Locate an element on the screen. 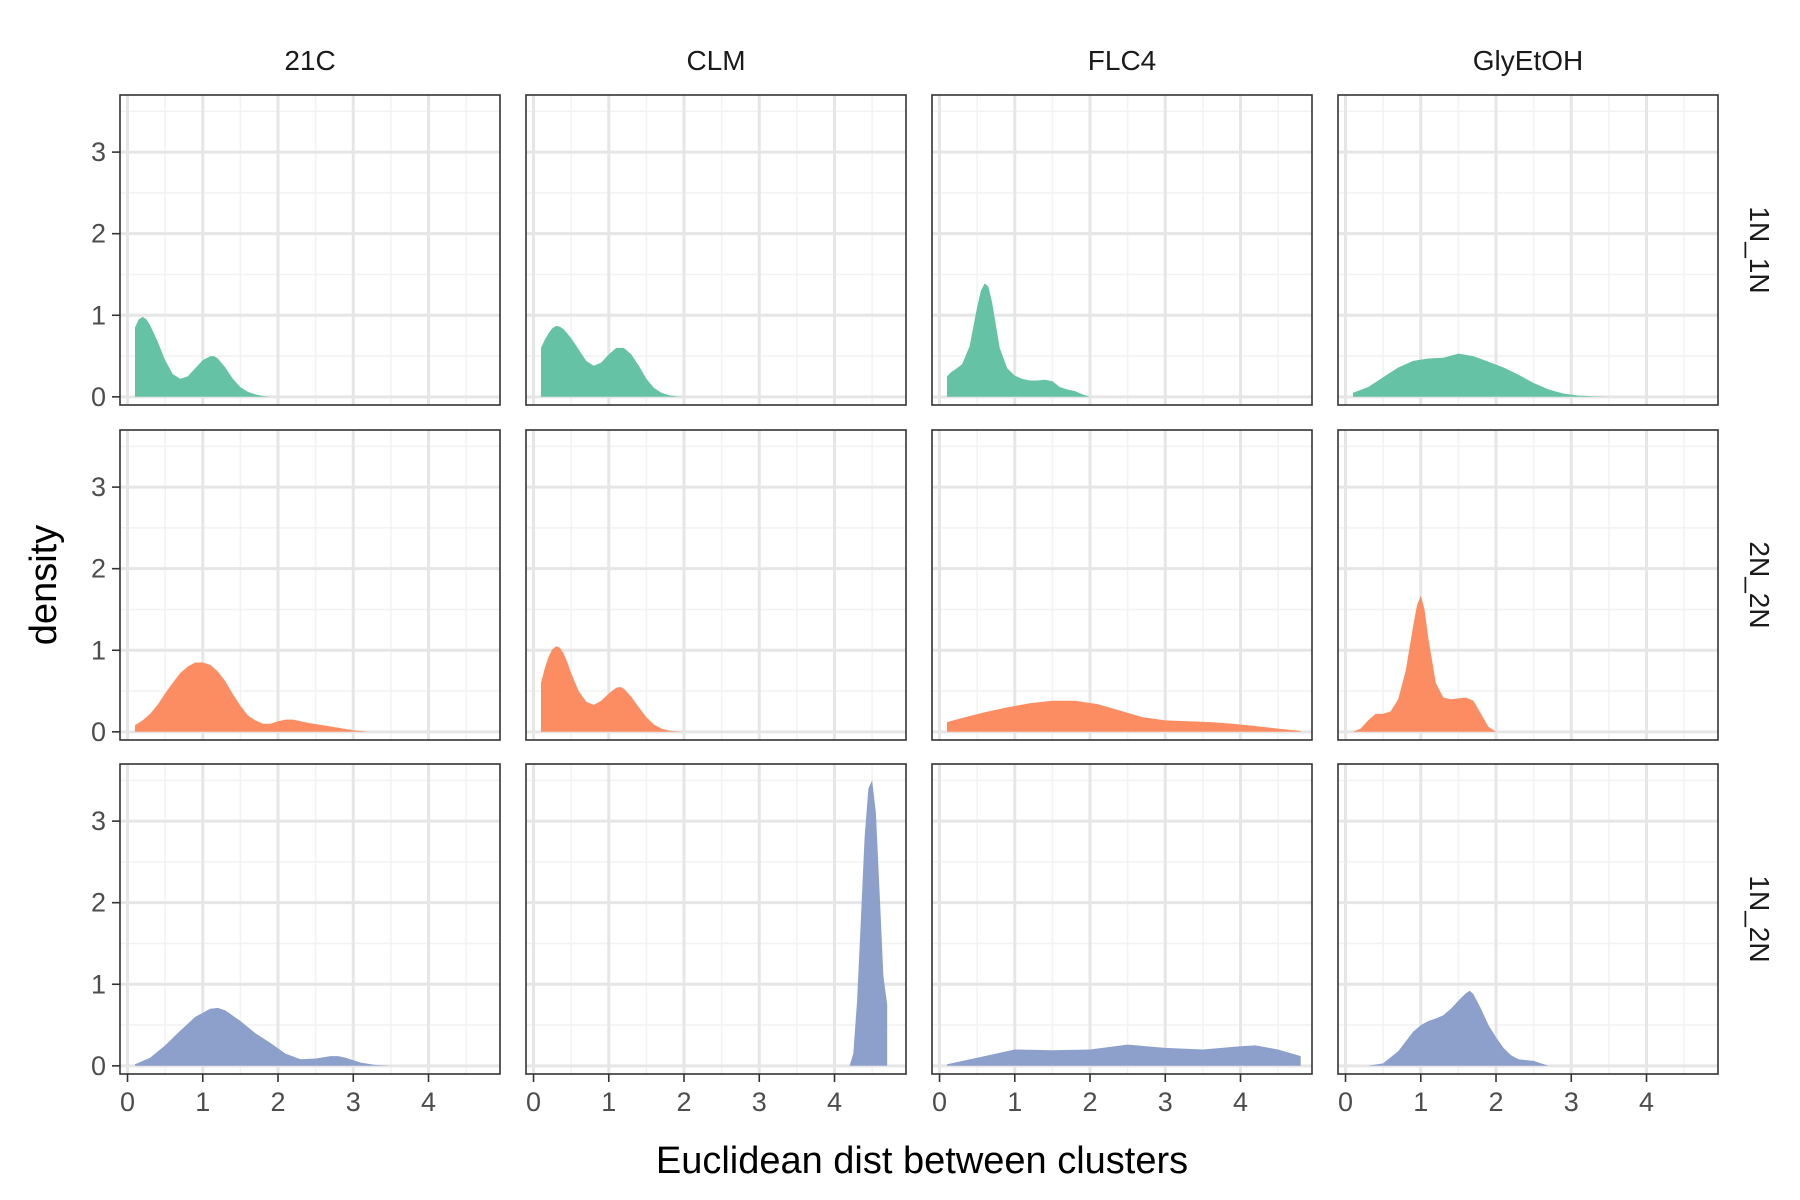 The image size is (1800, 1200). panel-2N_2N-FLC4 is located at coordinates (1122, 585).